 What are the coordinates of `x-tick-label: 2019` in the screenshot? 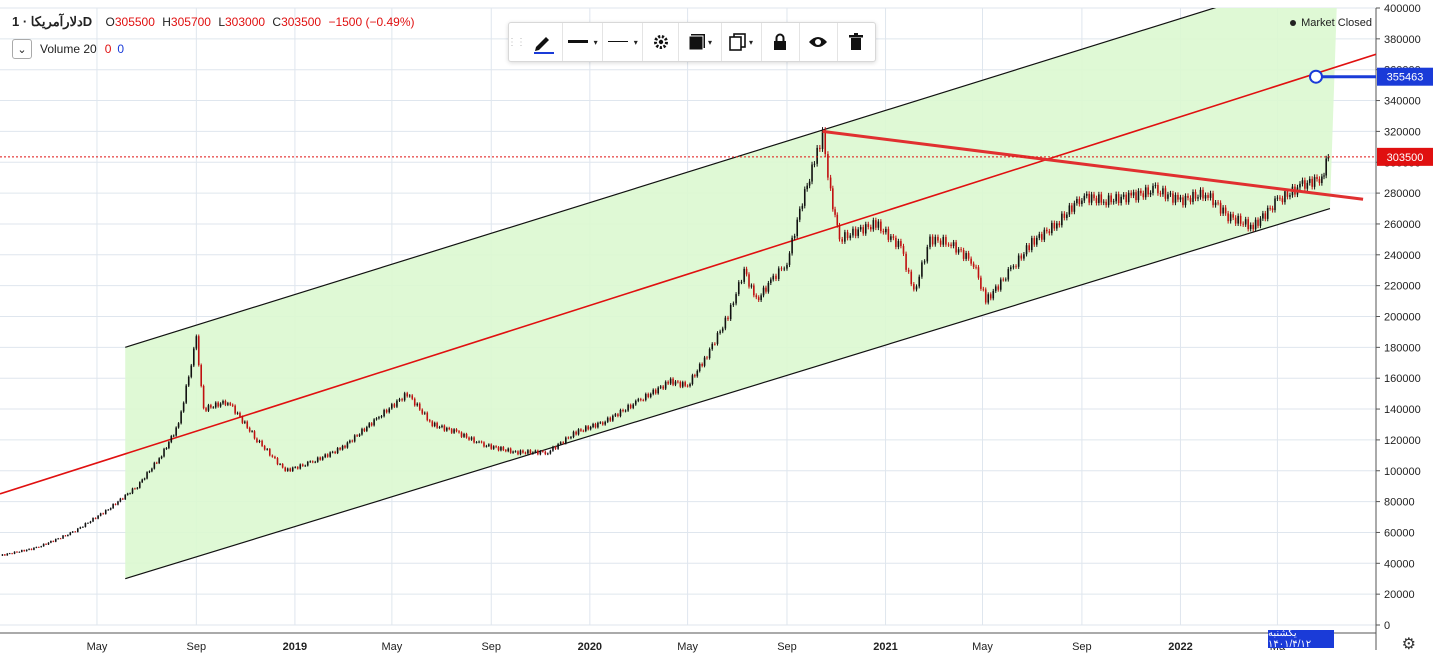 It's located at (295, 647).